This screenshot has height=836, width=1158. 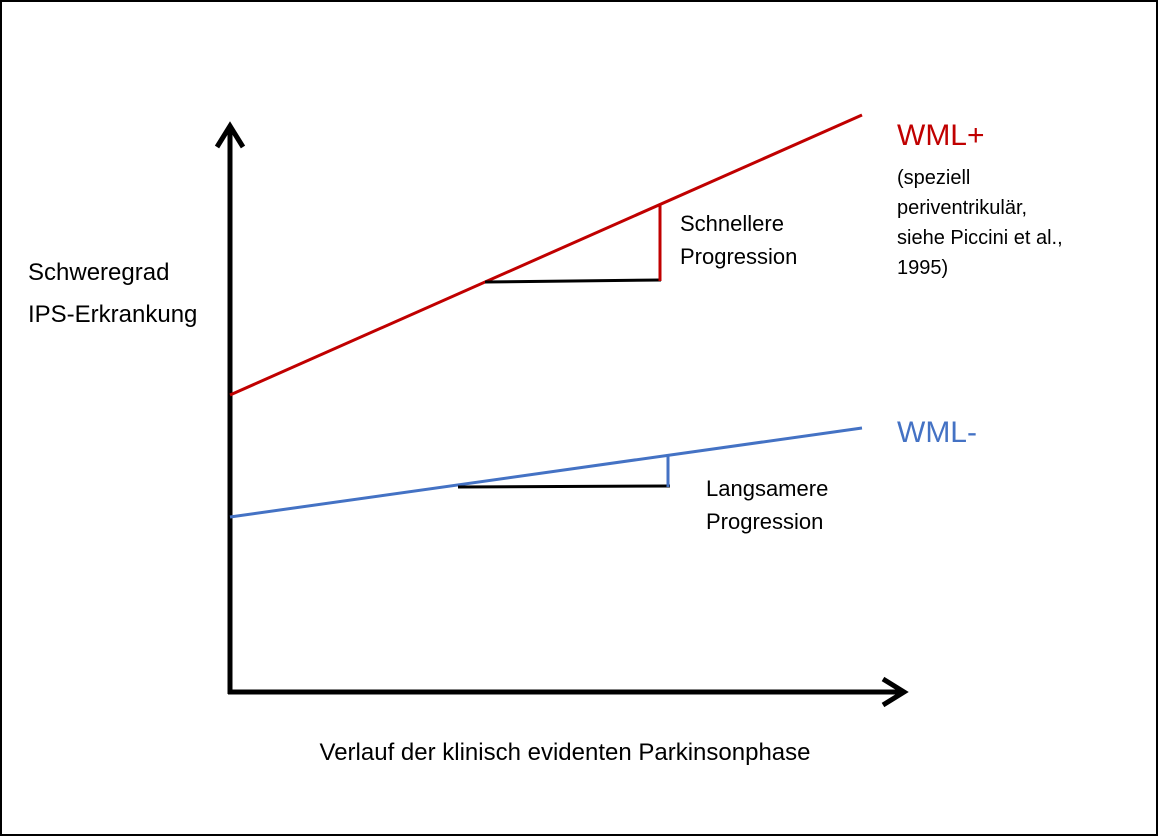 What do you see at coordinates (937, 432) in the screenshot?
I see `line-label: WML-` at bounding box center [937, 432].